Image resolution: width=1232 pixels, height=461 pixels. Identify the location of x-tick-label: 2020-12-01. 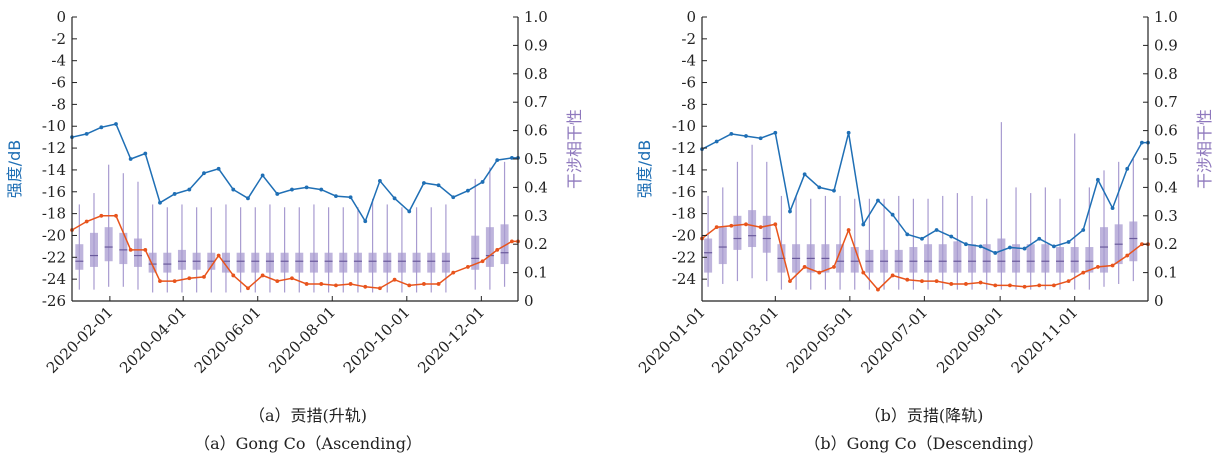
(451, 340).